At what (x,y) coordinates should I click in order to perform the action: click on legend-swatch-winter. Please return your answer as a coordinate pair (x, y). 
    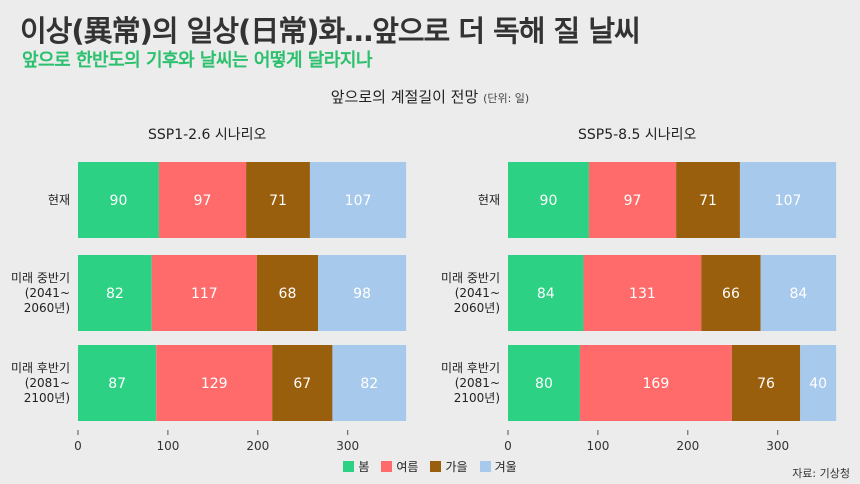
    Looking at the image, I should click on (485, 466).